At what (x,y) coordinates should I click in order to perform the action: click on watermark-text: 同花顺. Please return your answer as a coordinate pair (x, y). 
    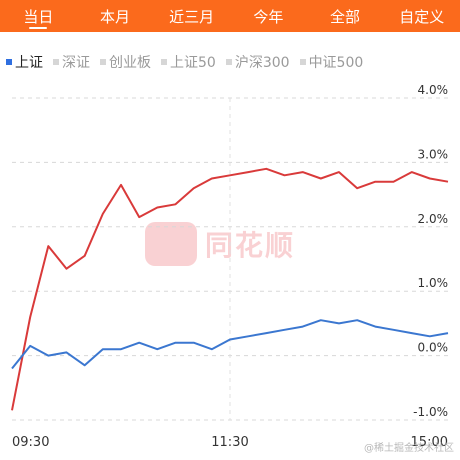
    Looking at the image, I should click on (250, 245).